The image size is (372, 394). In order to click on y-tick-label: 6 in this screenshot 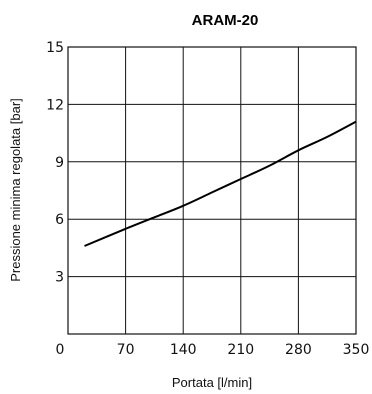, I will do `click(59, 220)`.